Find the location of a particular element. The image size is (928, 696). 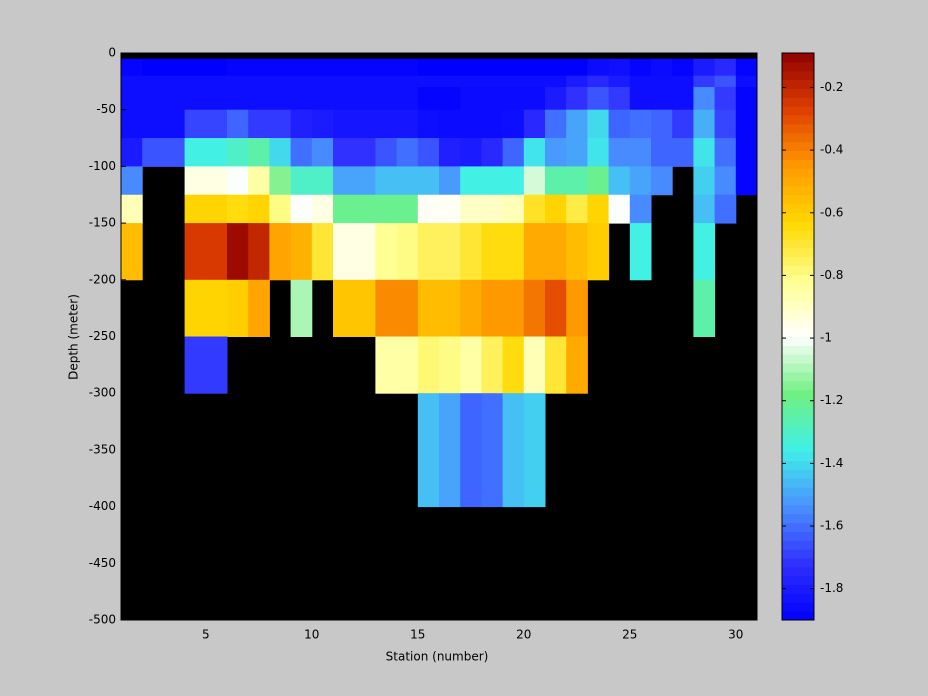

y-tick-label: -250 is located at coordinates (102, 336).